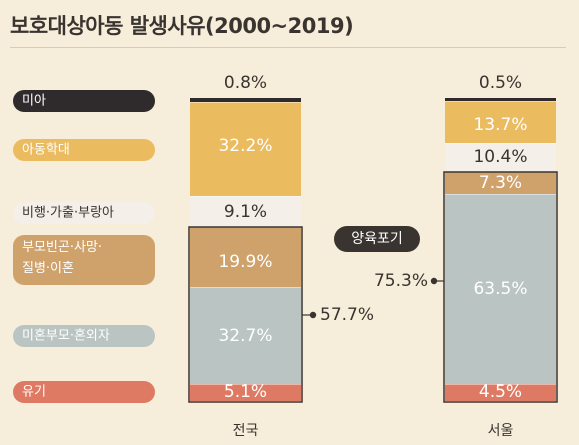  Describe the element at coordinates (500, 125) in the screenshot. I see `value-label-2-5: 13.7%` at that location.